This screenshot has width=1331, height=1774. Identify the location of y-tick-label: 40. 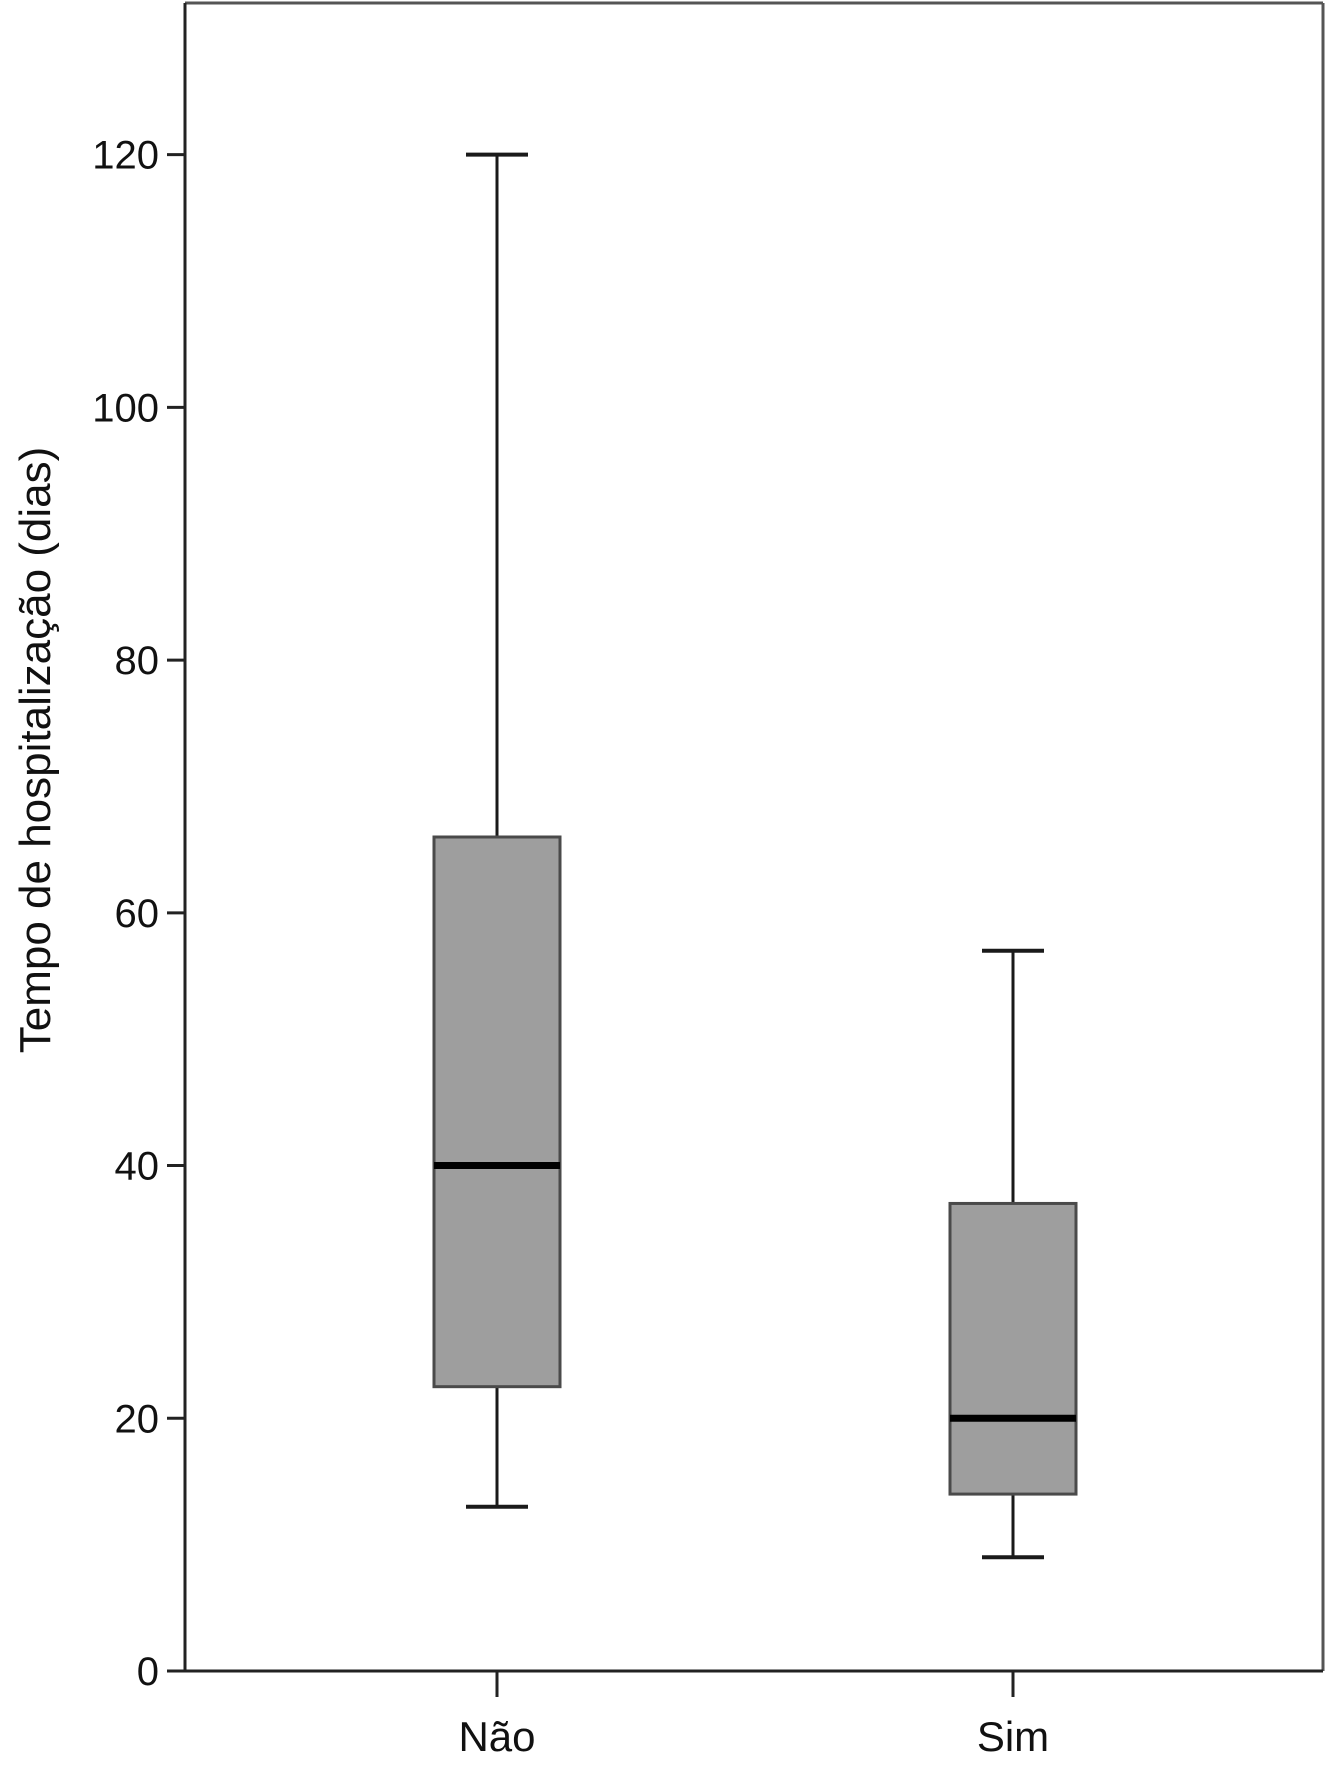
(137, 1167).